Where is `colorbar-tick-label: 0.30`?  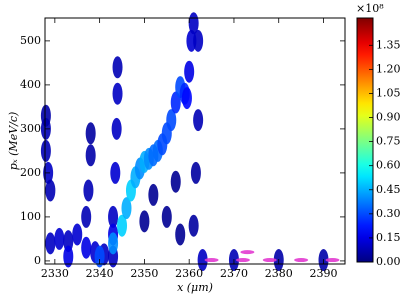 colorbar-tick-label: 0.30 is located at coordinates (388, 213).